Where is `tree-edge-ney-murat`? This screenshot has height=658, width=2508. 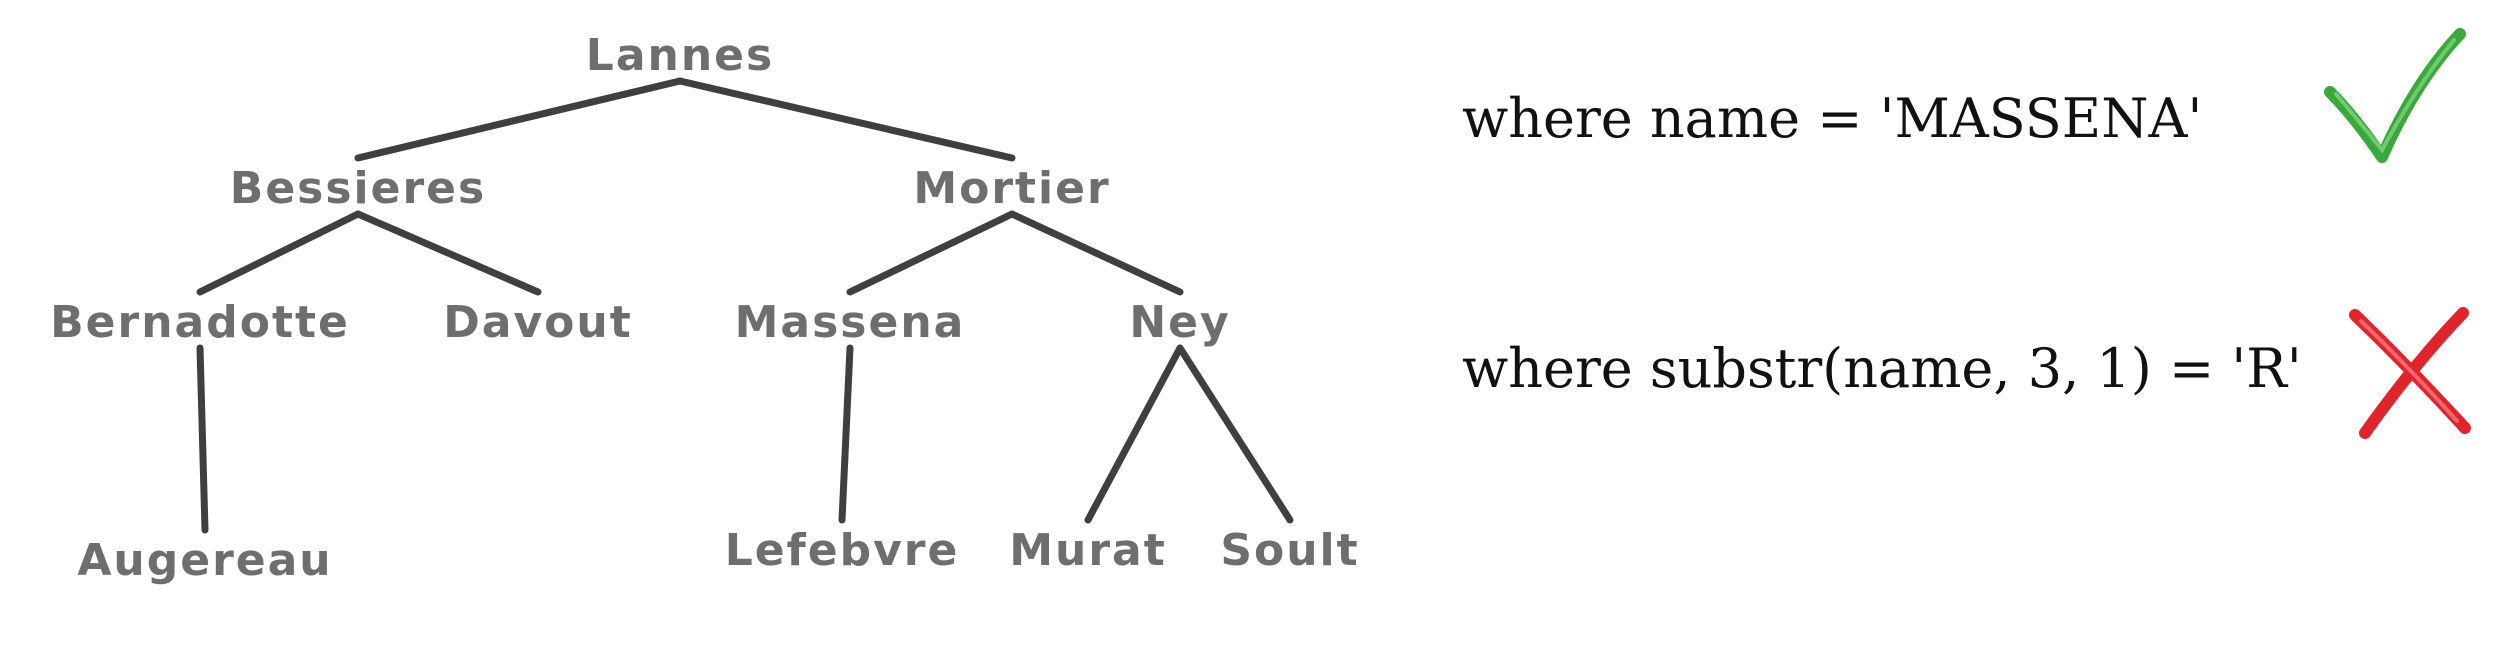
tree-edge-ney-murat is located at coordinates (1134, 434).